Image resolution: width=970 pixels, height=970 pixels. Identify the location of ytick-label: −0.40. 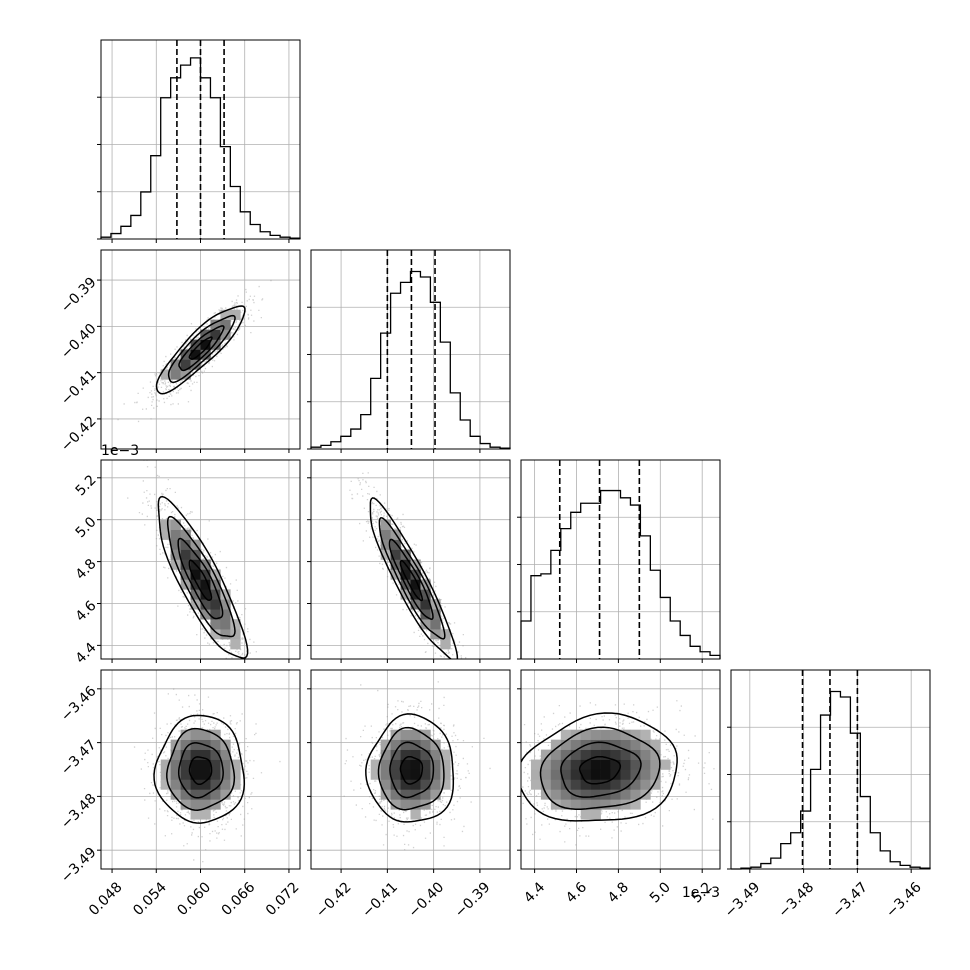
(79, 342).